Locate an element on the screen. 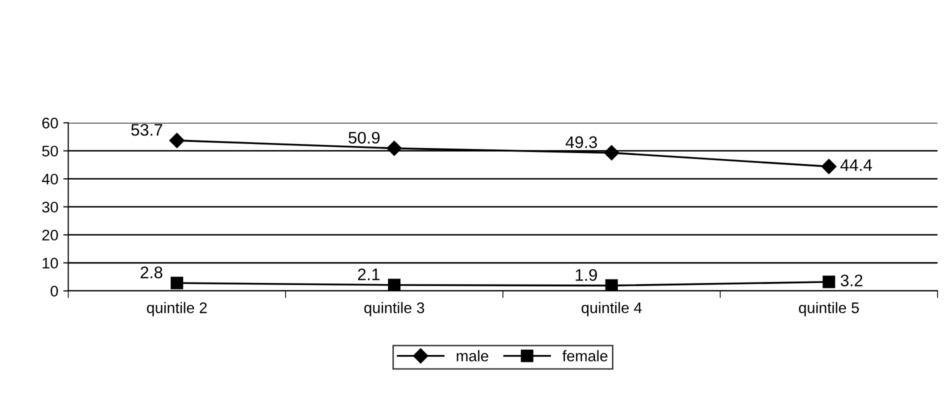 The width and height of the screenshot is (948, 404). y-tick-label: 40 is located at coordinates (50, 179).